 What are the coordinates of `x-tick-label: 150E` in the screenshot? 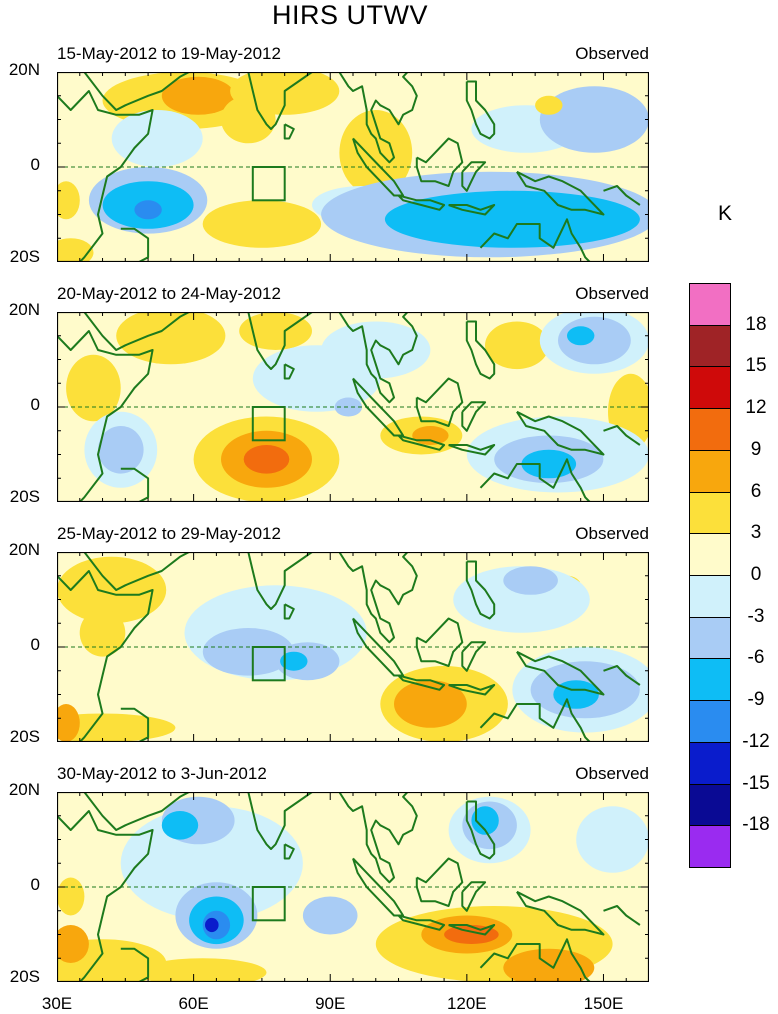 It's located at (603, 1003).